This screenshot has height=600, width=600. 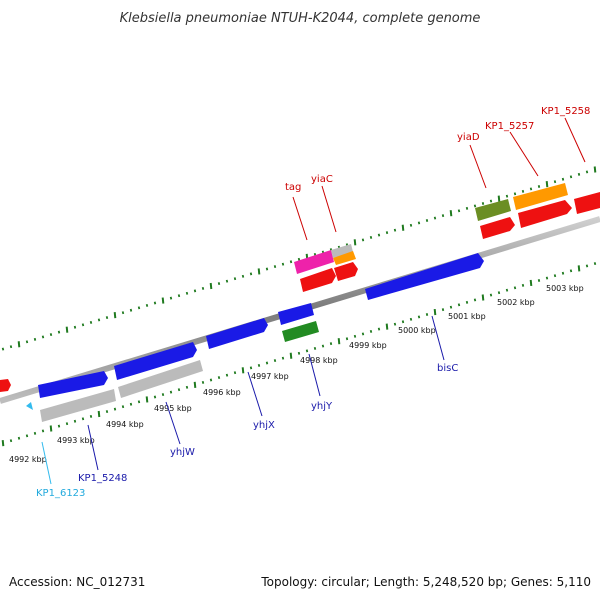 What do you see at coordinates (264, 425) in the screenshot?
I see `gene-label-yhjx: yhjX` at bounding box center [264, 425].